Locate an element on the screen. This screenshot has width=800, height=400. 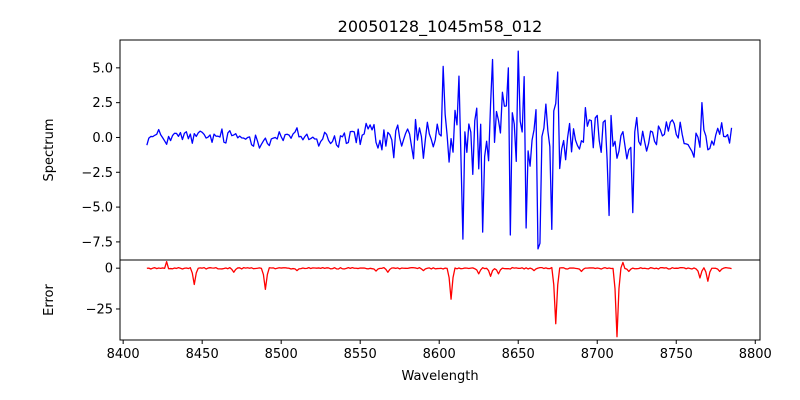
x-tick-label: 8600 is located at coordinates (439, 354).